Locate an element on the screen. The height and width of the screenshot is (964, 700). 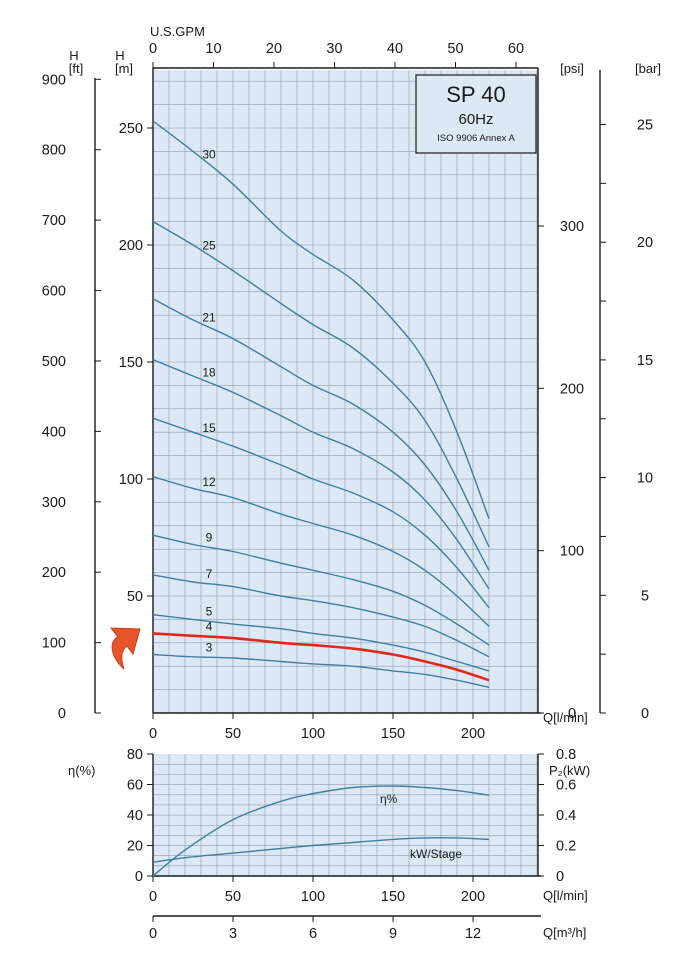
m-tick-label: 250 is located at coordinates (131, 129).